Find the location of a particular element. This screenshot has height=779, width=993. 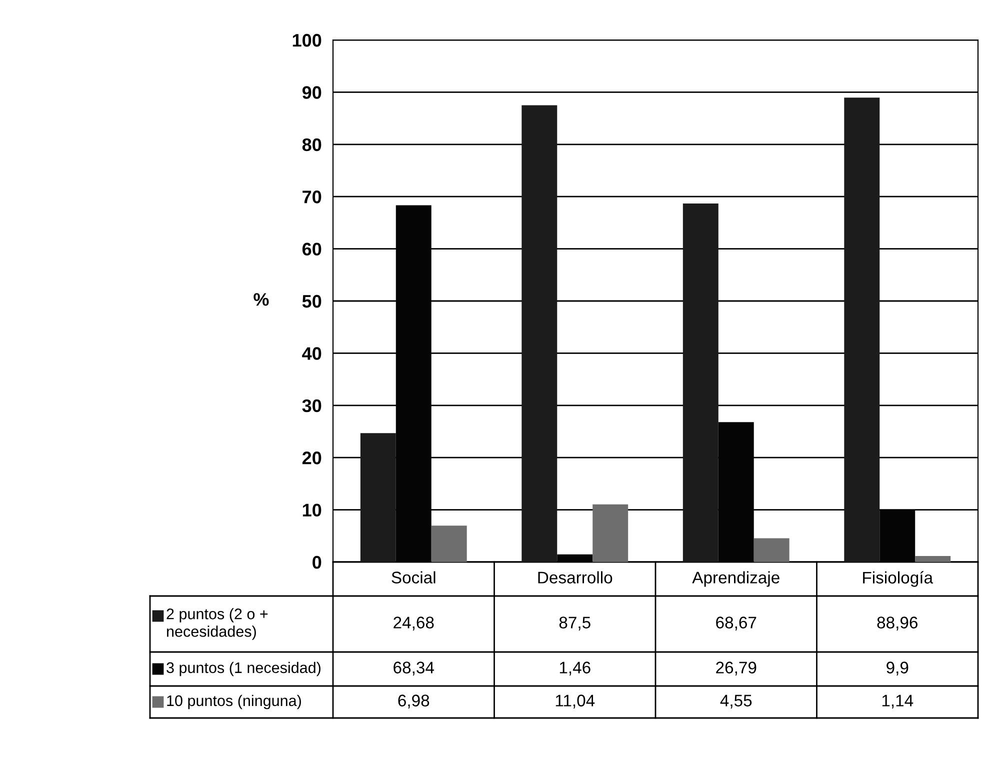

y-tick-label: 10 is located at coordinates (312, 510).